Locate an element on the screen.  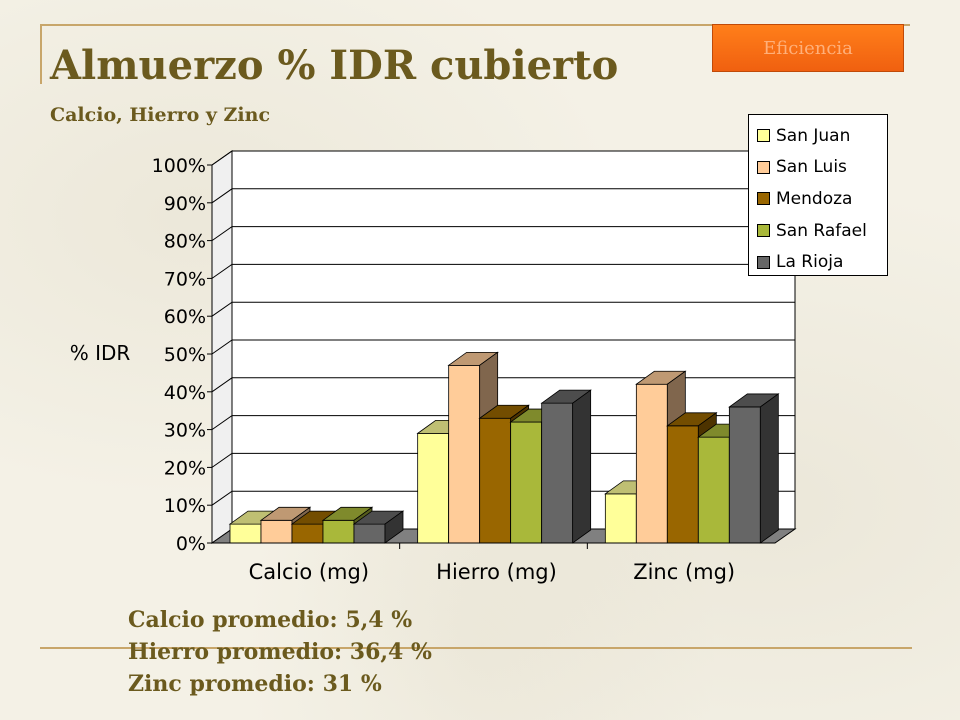
calcio-average: Calcio promedio: 5,4 % is located at coordinates (270, 620).